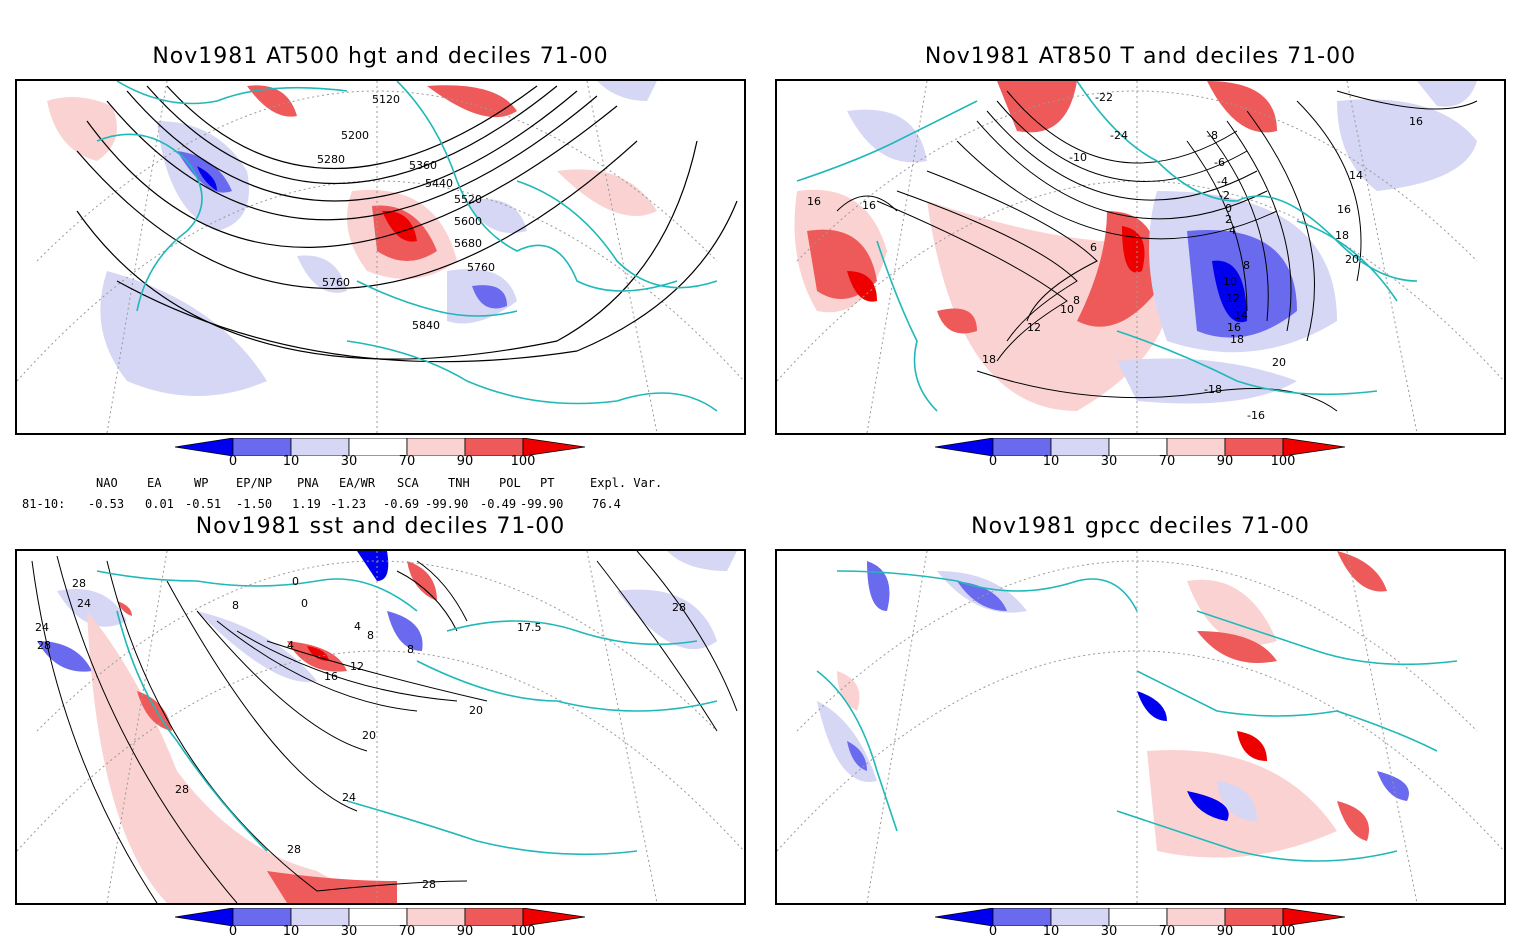 The image size is (1520, 948). I want to click on index-value: -0.69, so click(401, 504).